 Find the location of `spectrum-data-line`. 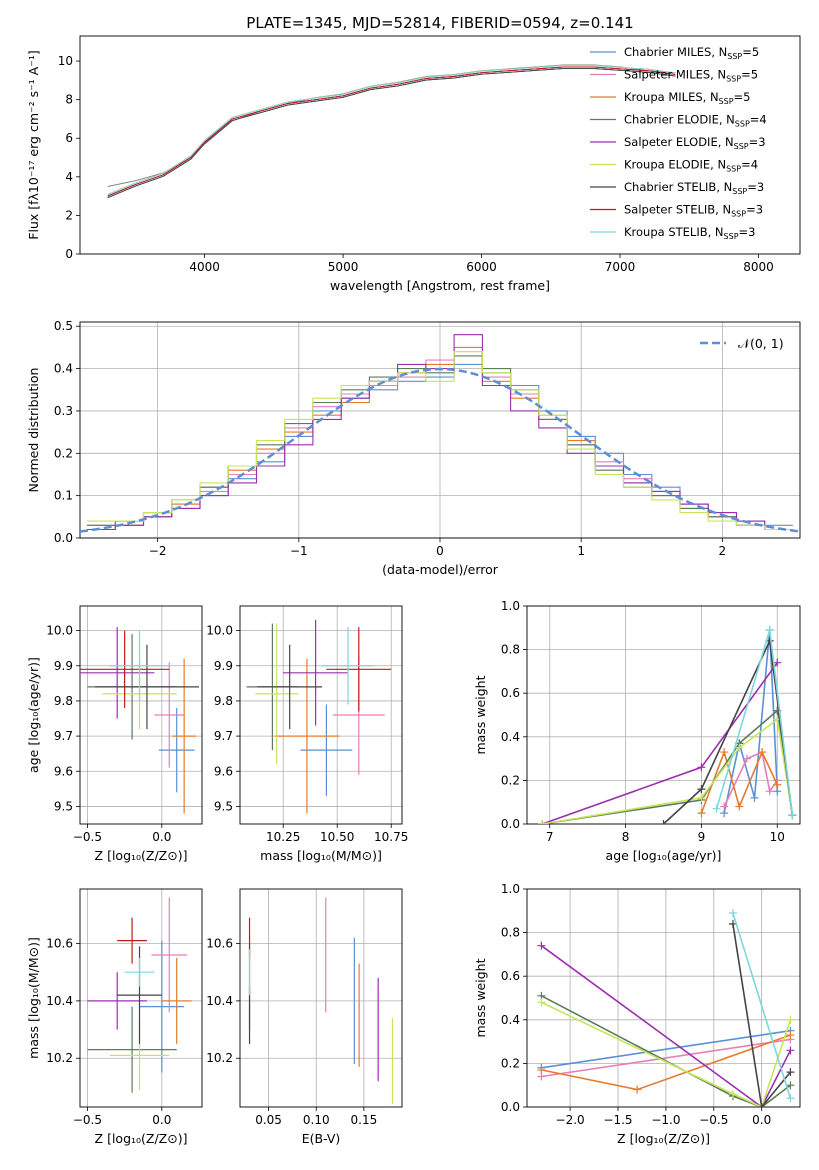

spectrum-data-line is located at coordinates (391, 125).